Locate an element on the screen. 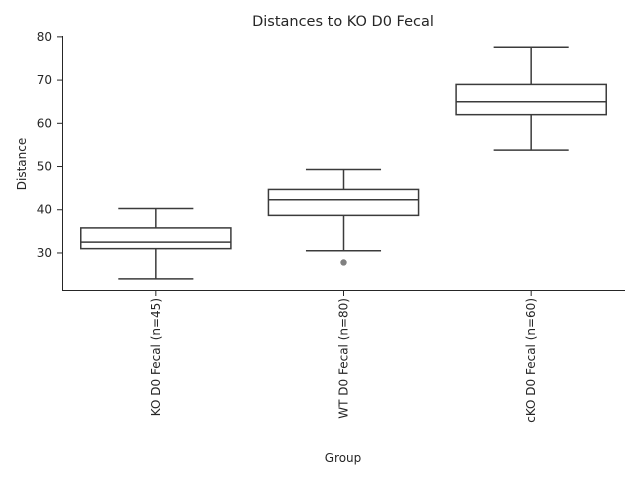 This screenshot has height=480, width=640. x-tick: WT D0 Fecal (n=80) is located at coordinates (344, 355).